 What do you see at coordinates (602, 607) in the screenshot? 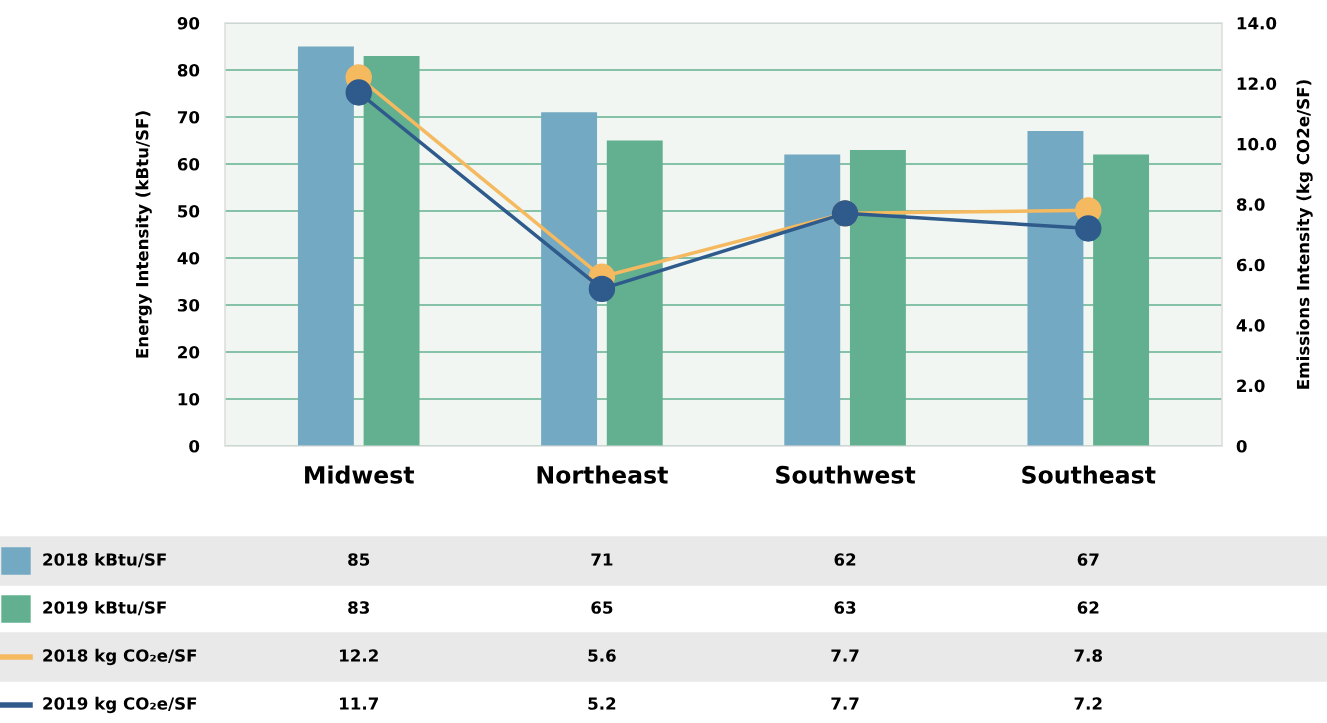
I see `data-label: 65` at bounding box center [602, 607].